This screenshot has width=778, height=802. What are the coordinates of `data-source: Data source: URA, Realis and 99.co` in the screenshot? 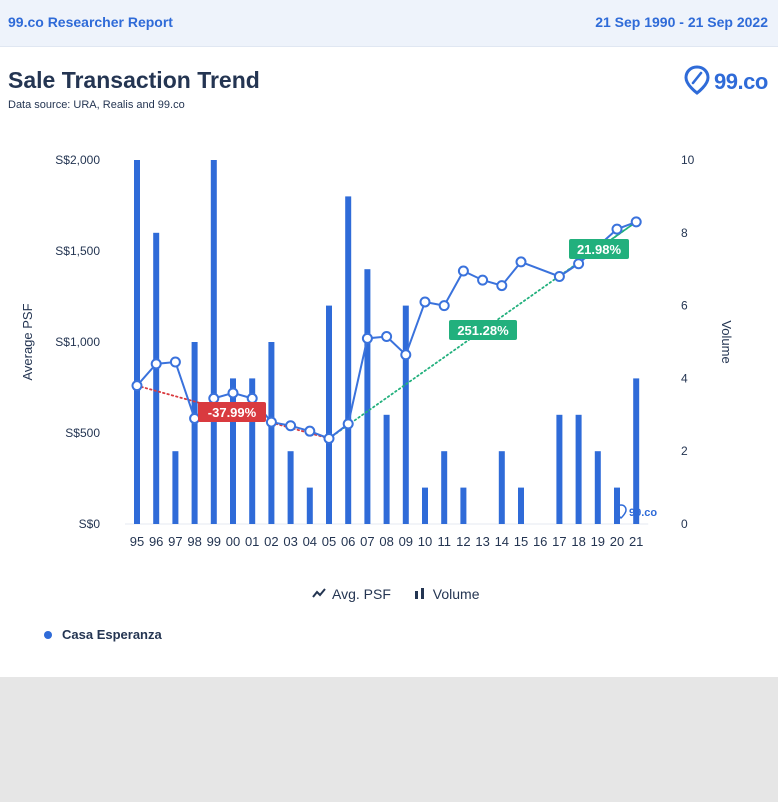 It's located at (96, 105).